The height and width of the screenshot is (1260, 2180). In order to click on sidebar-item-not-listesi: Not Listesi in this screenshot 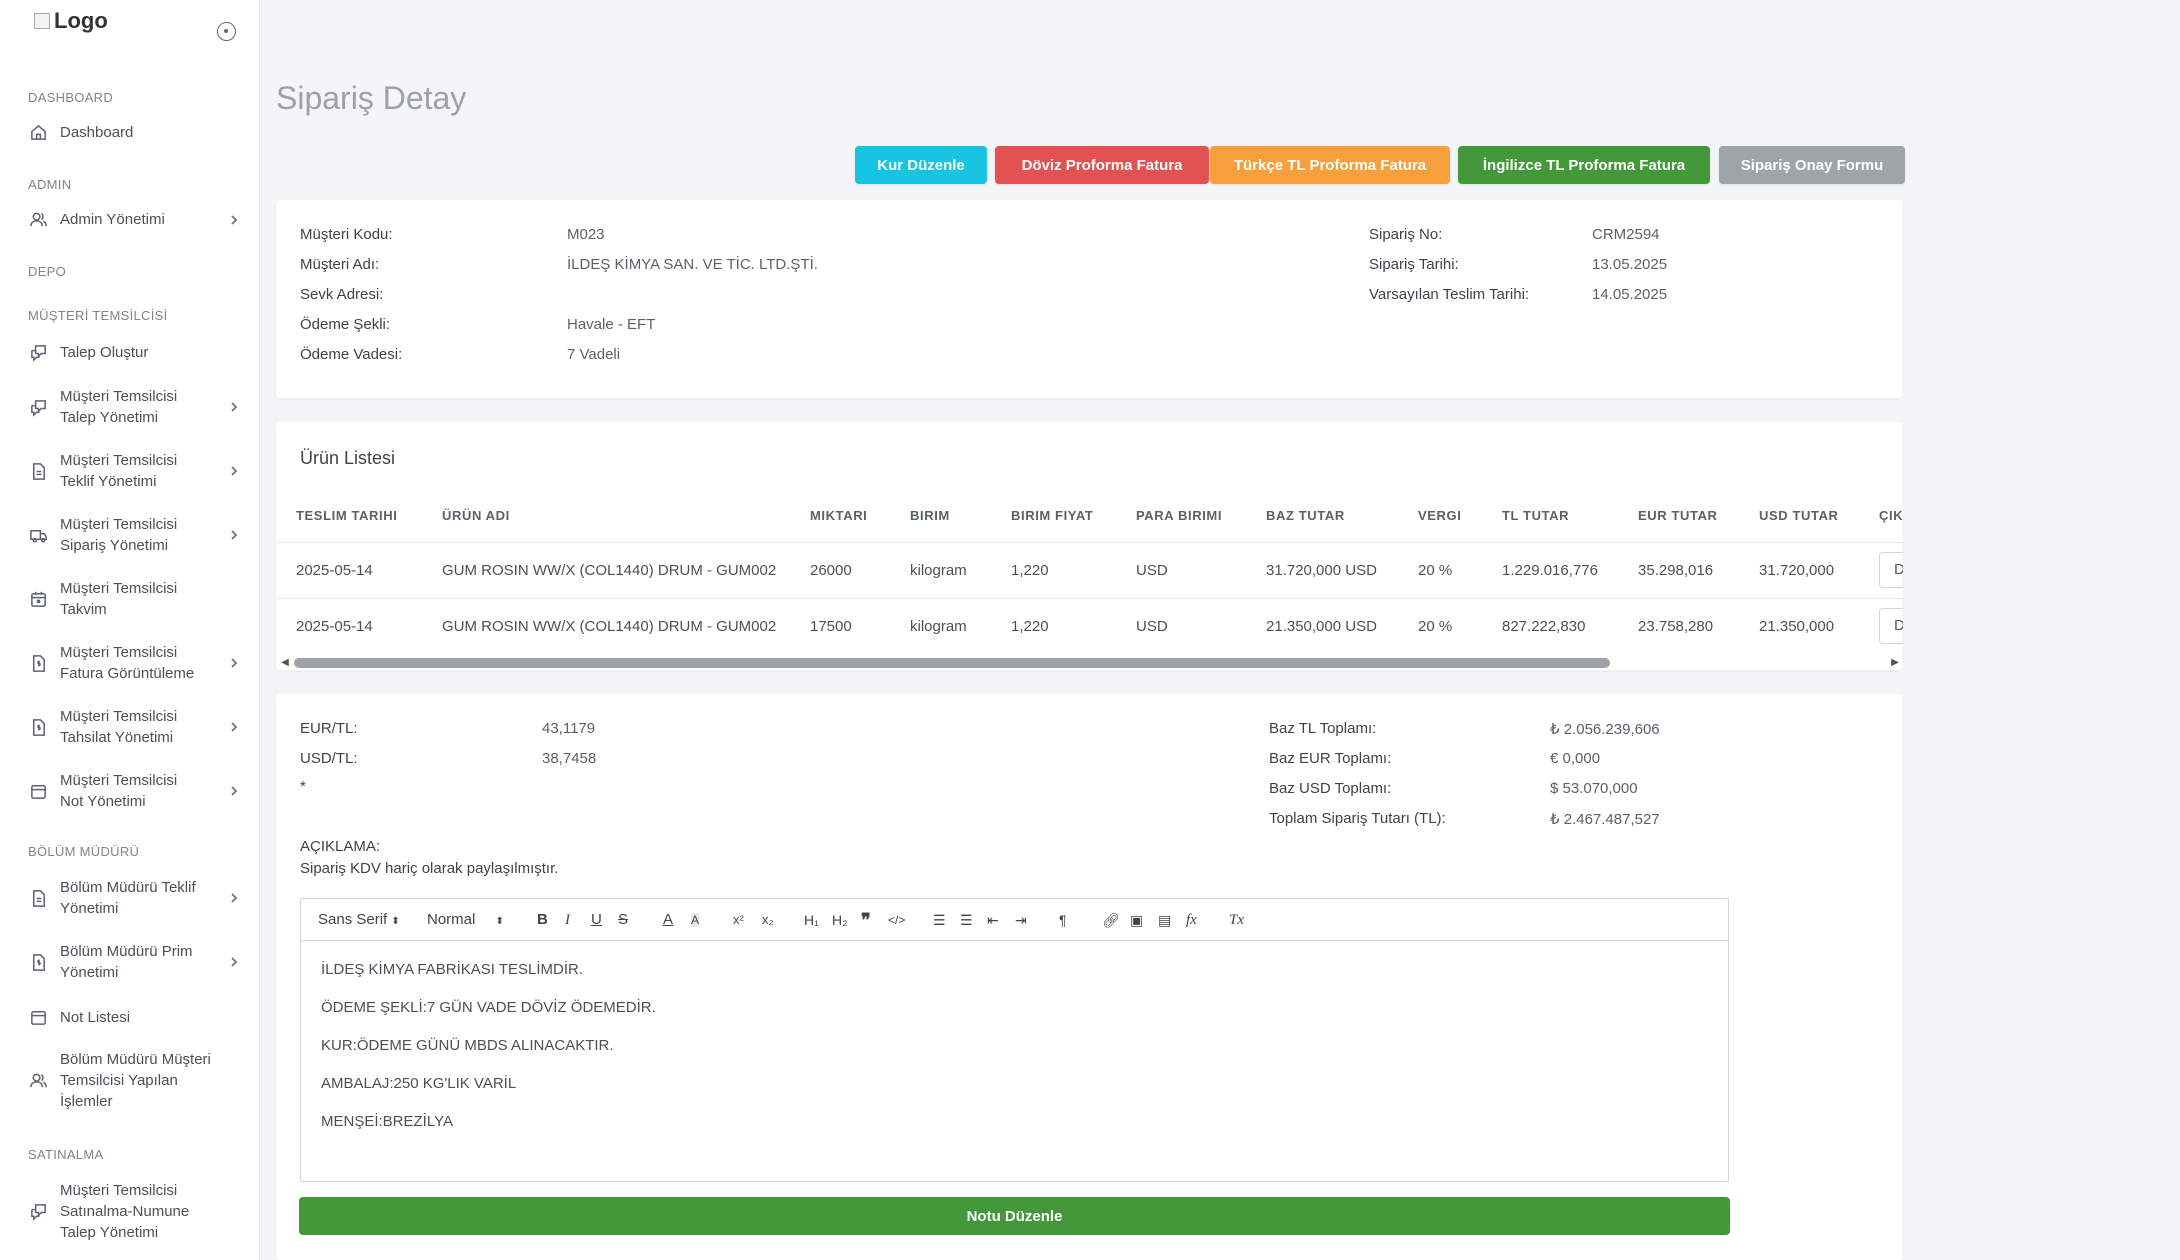, I will do `click(134, 1017)`.